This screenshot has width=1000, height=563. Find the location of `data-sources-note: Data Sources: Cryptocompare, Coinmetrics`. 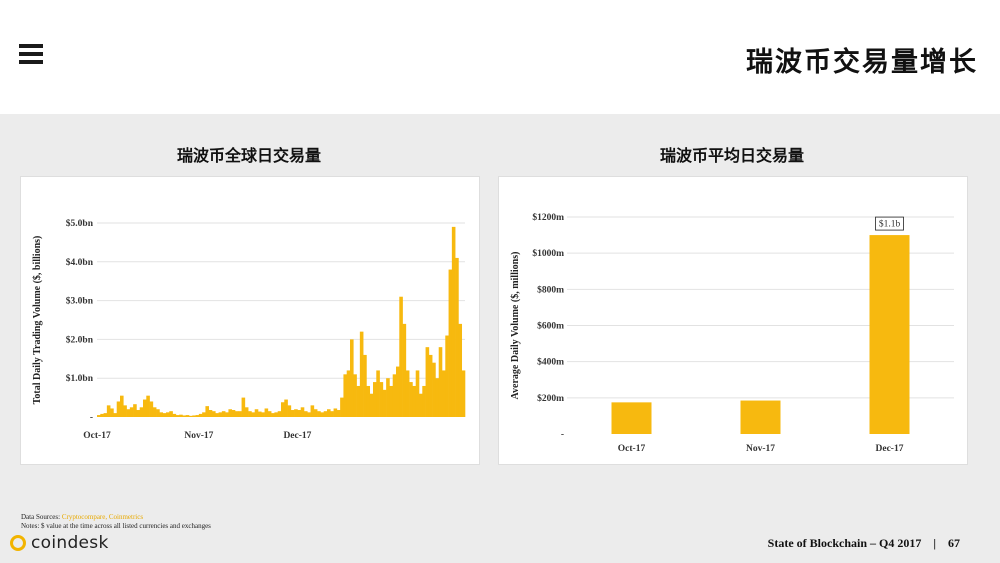

data-sources-note: Data Sources: Cryptocompare, Coinmetrics is located at coordinates (82, 517).